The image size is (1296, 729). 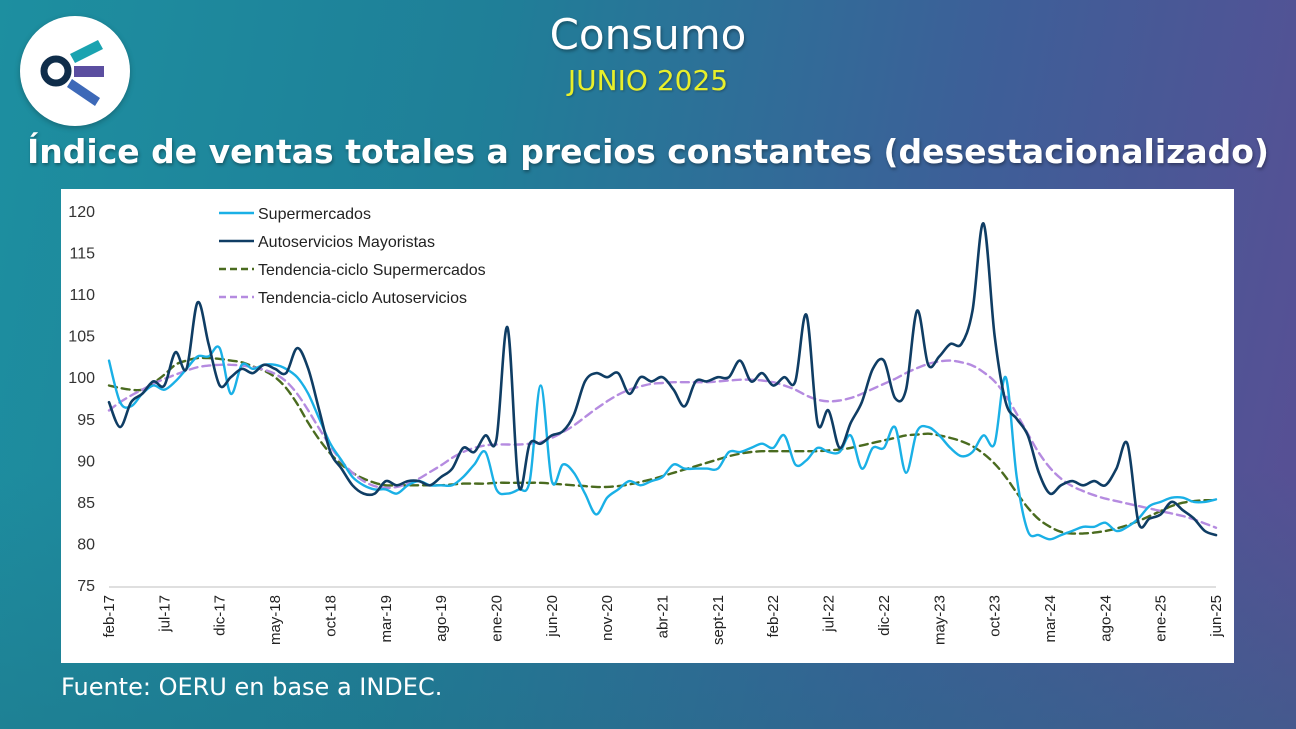 What do you see at coordinates (362, 298) in the screenshot?
I see `legend-label: Tendencia-ciclo Autoservicios` at bounding box center [362, 298].